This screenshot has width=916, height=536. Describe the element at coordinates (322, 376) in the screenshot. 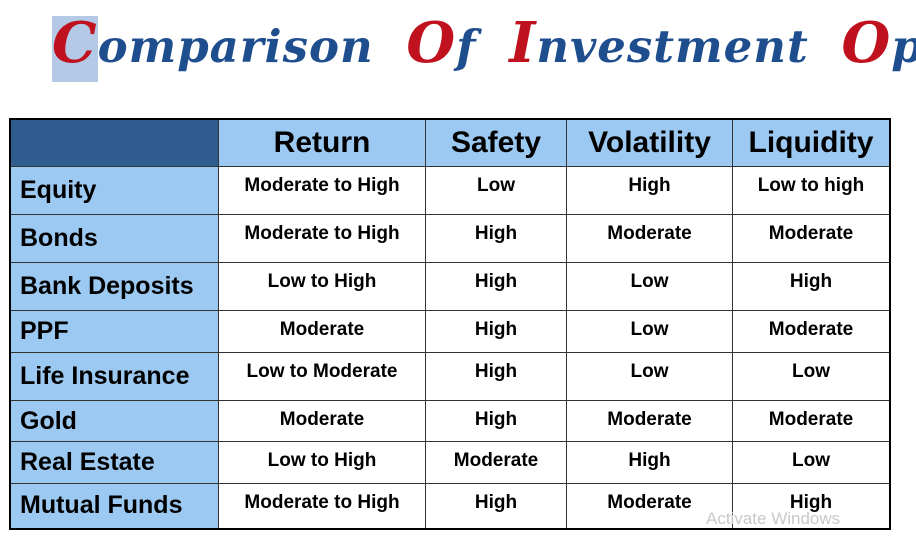

I see `table-cell: Low to Moderate` at that location.